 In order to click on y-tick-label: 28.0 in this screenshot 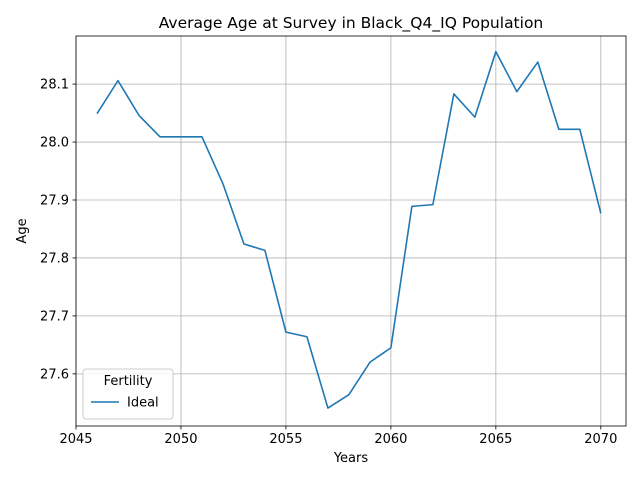, I will do `click(54, 143)`.